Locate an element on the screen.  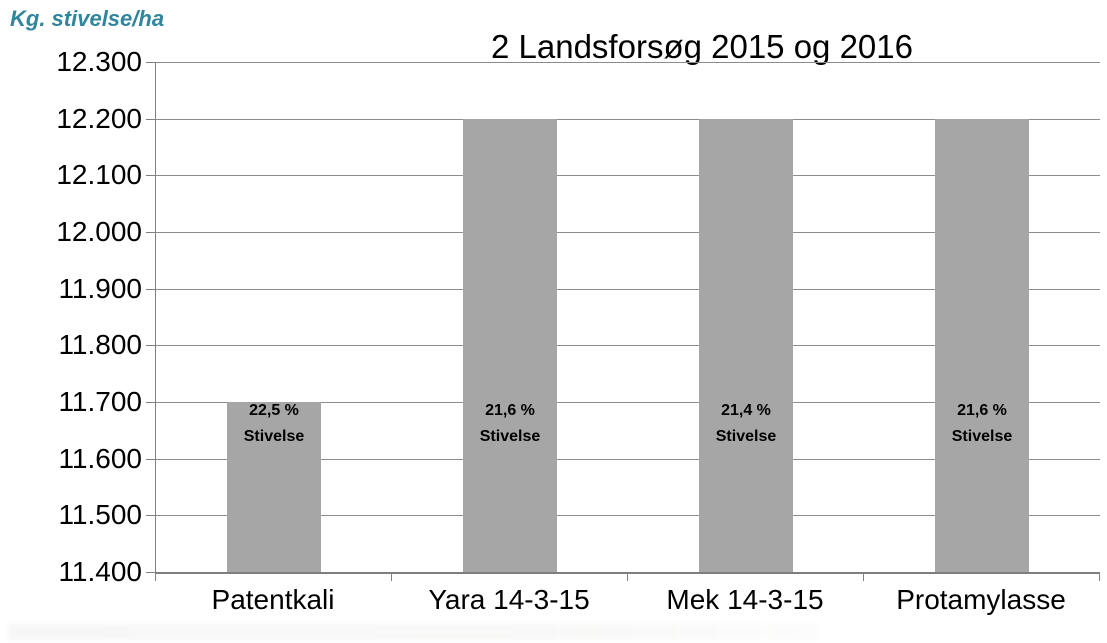
bar-data-label: 21,4 % Stivelse is located at coordinates (746, 424).